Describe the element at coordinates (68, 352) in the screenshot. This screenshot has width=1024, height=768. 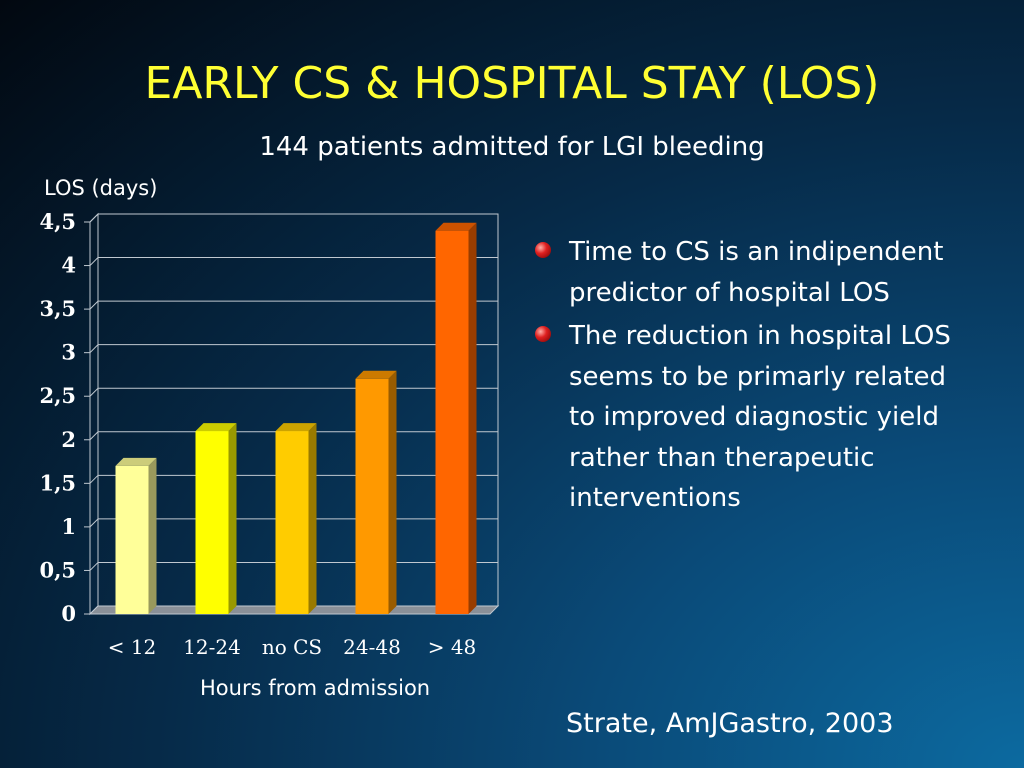
I see `y-tick-label: 3` at that location.